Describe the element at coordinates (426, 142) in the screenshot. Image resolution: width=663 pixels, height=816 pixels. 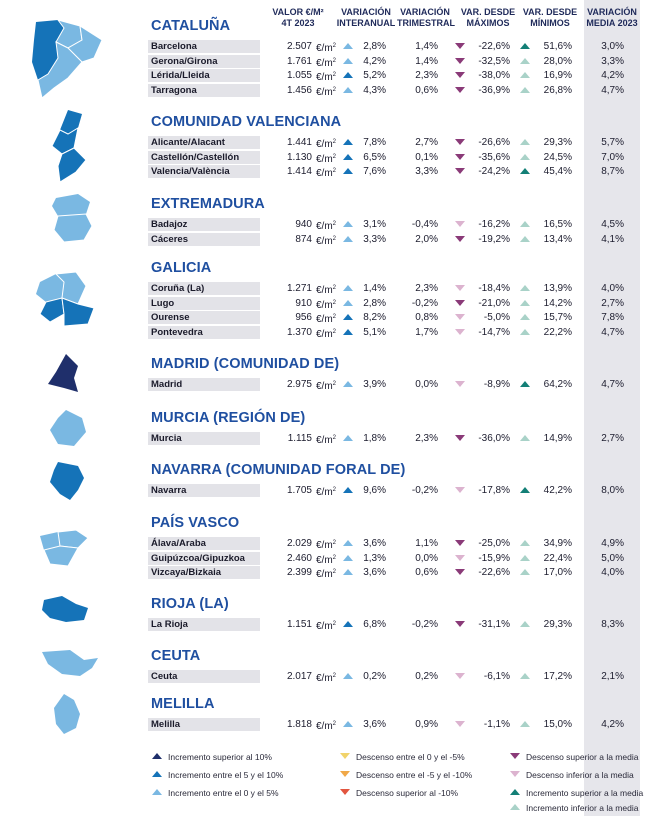
I see `trimestral-value: 2,7%` at that location.